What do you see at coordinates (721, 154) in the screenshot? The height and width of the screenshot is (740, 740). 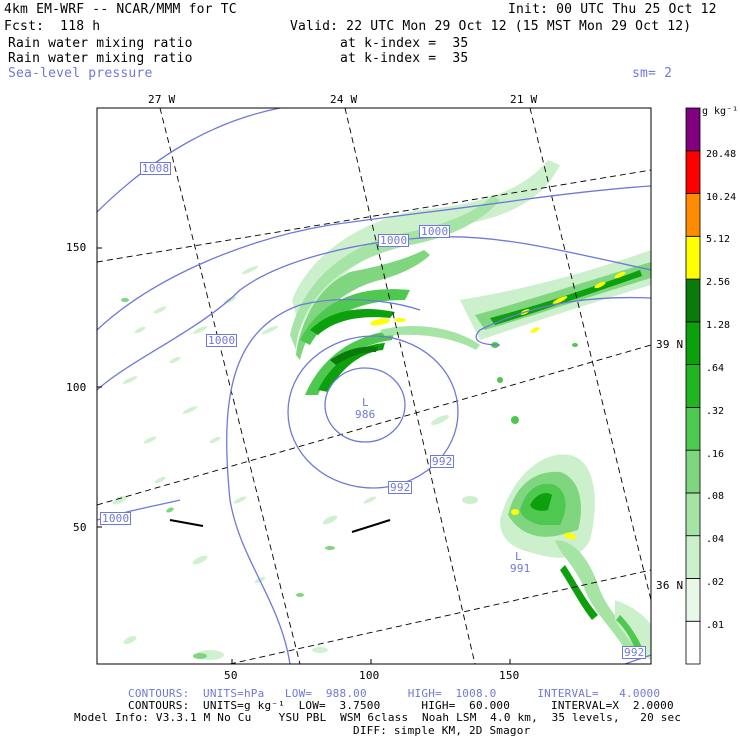 I see `colorbar-level: 20.48` at bounding box center [721, 154].